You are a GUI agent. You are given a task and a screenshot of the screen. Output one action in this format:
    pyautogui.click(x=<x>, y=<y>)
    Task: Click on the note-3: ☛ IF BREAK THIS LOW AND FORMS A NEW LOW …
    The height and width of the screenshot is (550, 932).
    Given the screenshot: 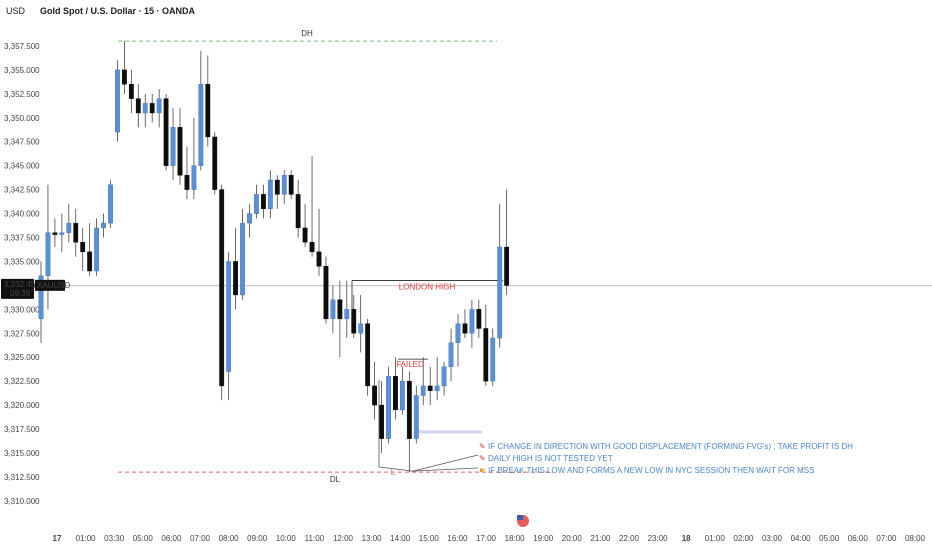 What is the action you would take?
    pyautogui.click(x=646, y=470)
    